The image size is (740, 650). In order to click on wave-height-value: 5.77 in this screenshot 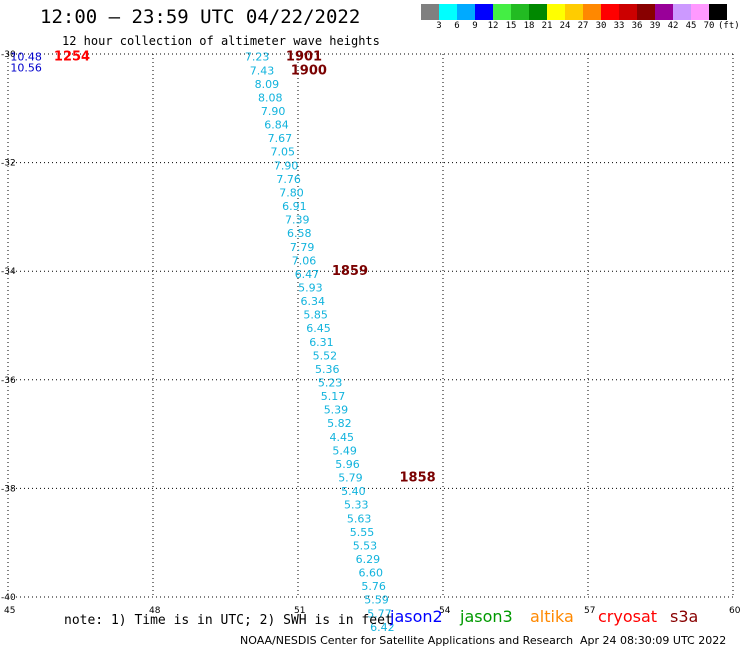, I will do `click(379, 613)`.